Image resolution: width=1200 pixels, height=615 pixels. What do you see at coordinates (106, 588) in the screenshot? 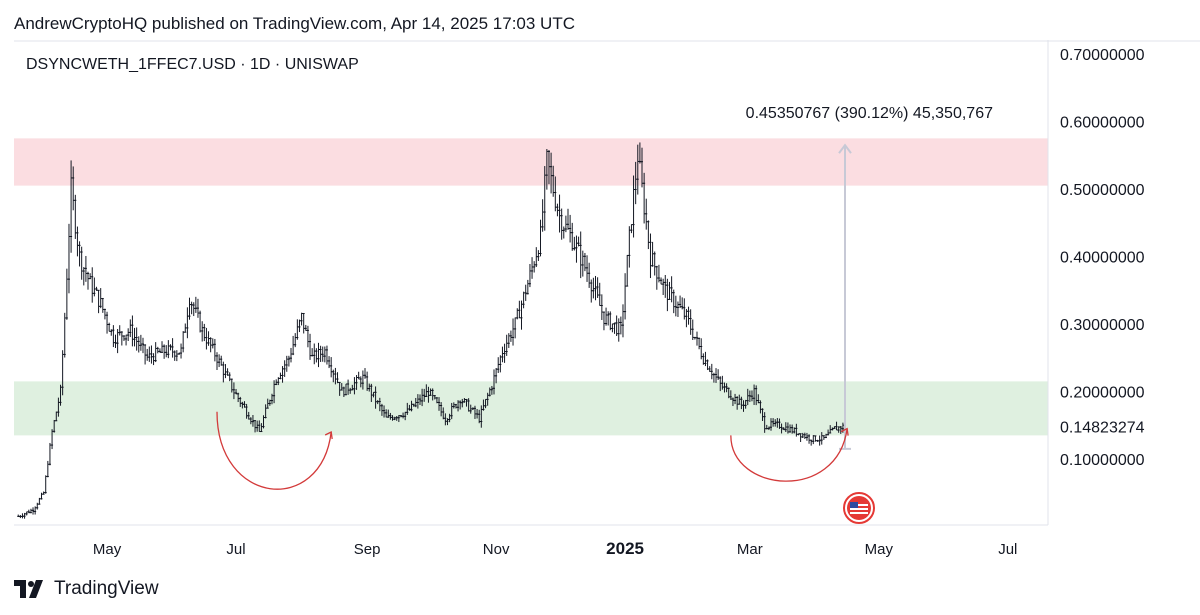
I see `tradingview-wordmark: TradingView` at bounding box center [106, 588].